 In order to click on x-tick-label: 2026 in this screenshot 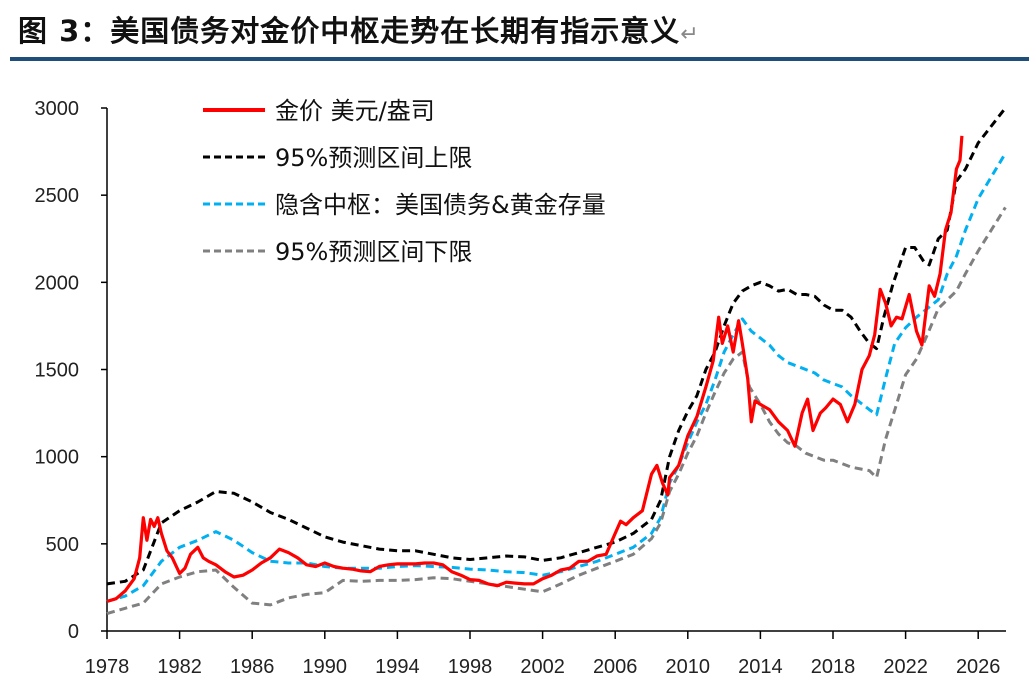, I will do `click(978, 667)`.